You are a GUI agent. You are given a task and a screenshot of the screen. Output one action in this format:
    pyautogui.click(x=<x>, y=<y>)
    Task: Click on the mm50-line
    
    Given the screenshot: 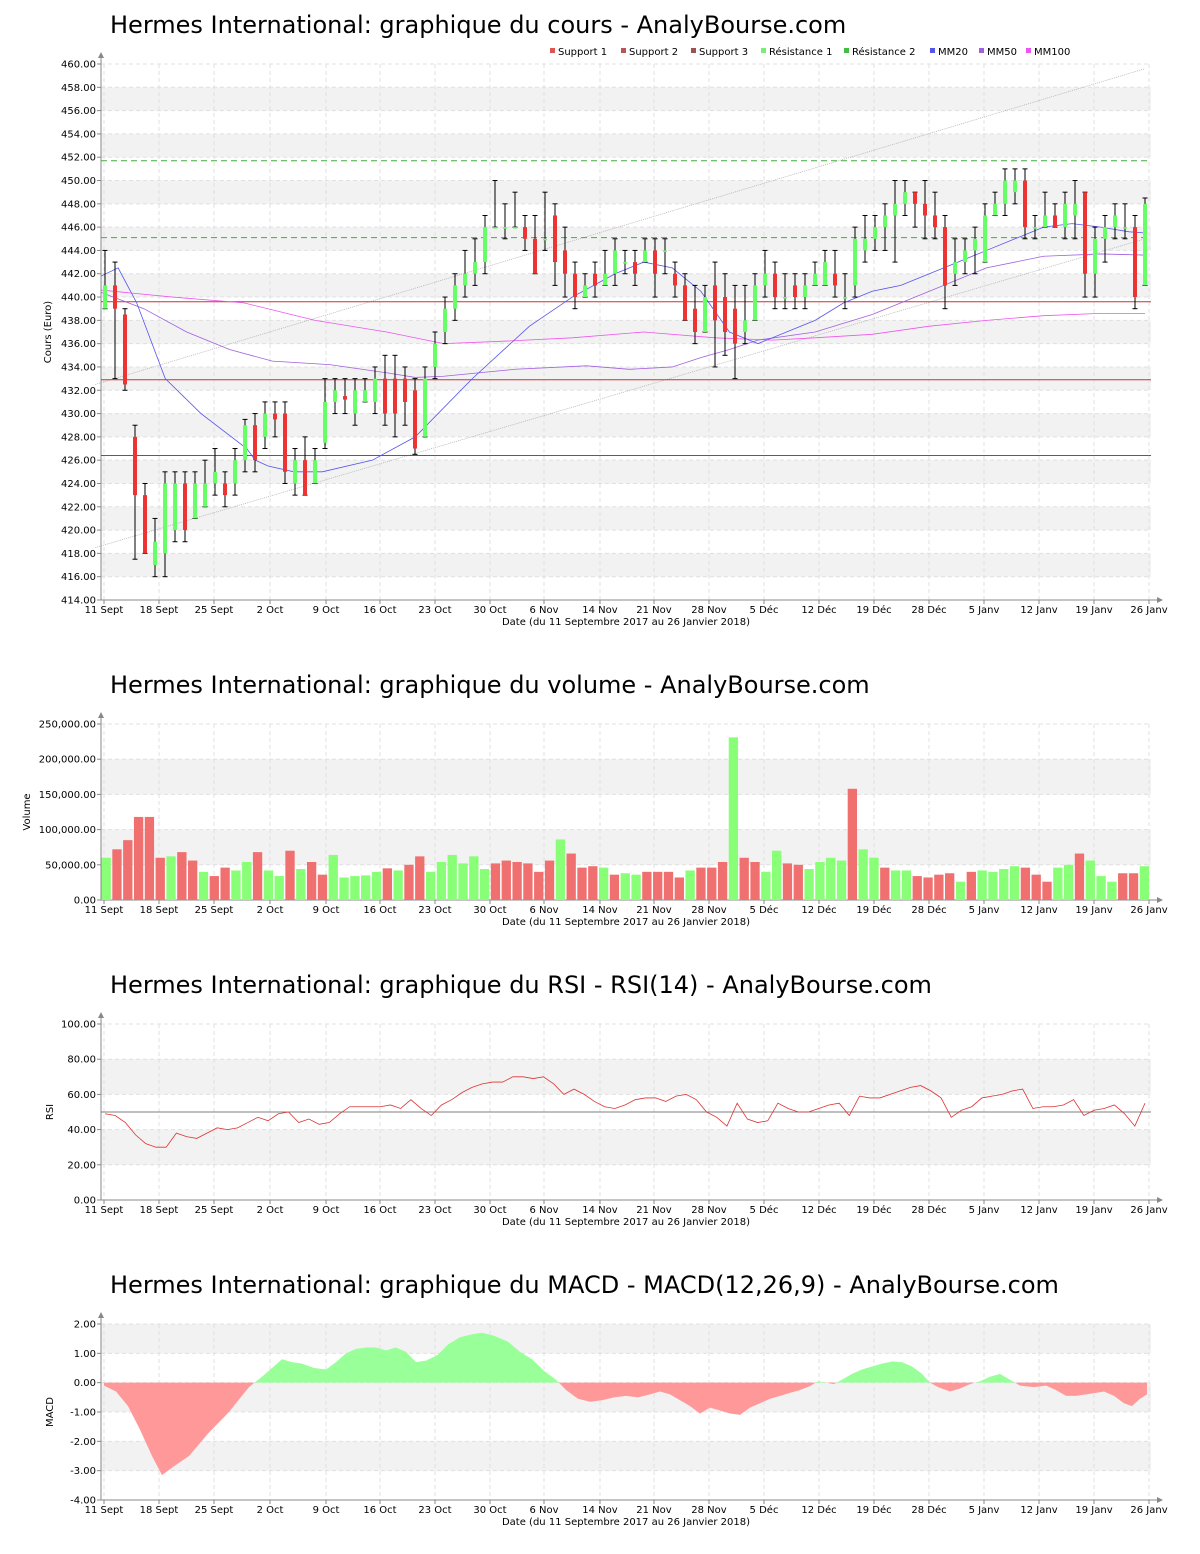 What is the action you would take?
    pyautogui.click(x=623, y=315)
    